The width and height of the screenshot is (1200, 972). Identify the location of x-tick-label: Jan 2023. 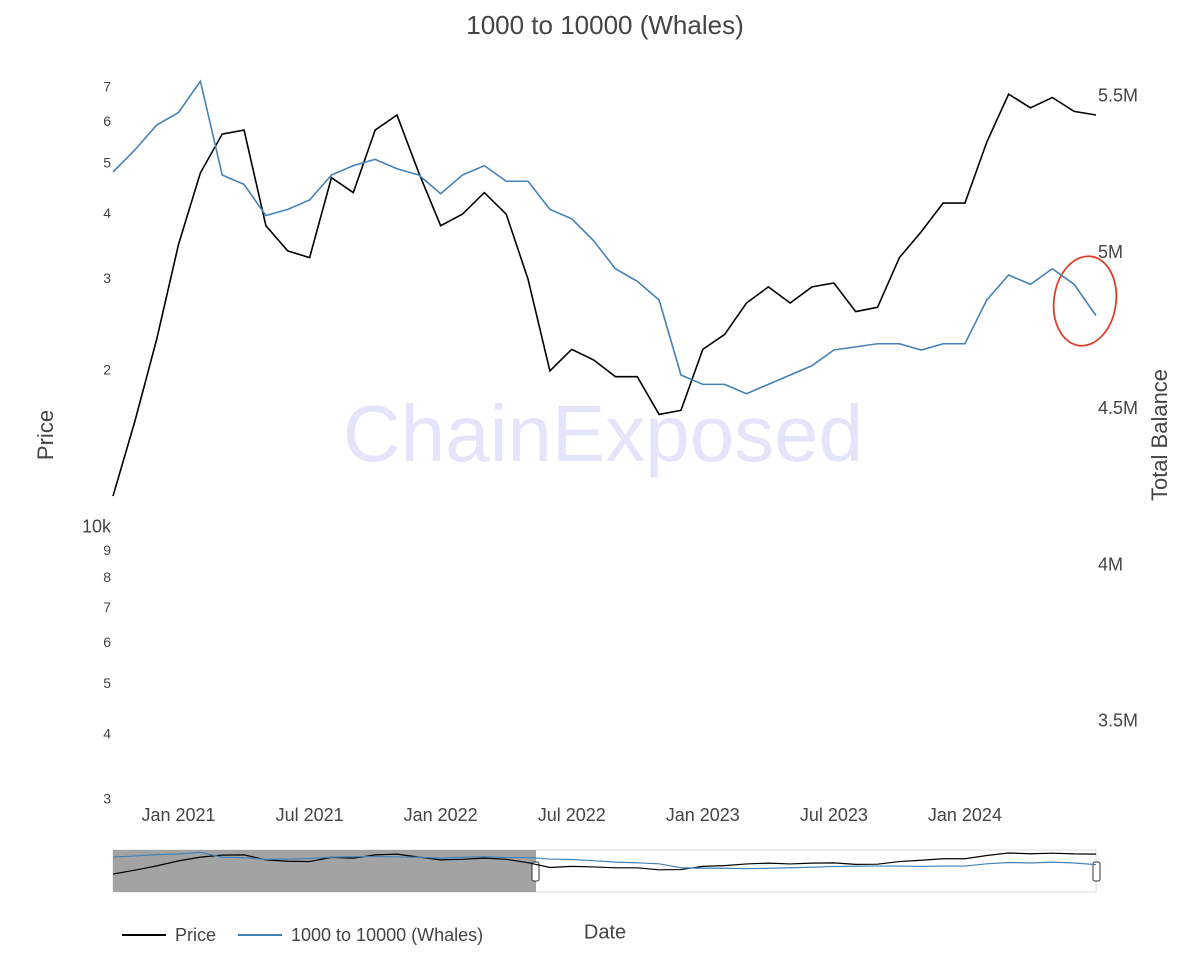
(703, 815).